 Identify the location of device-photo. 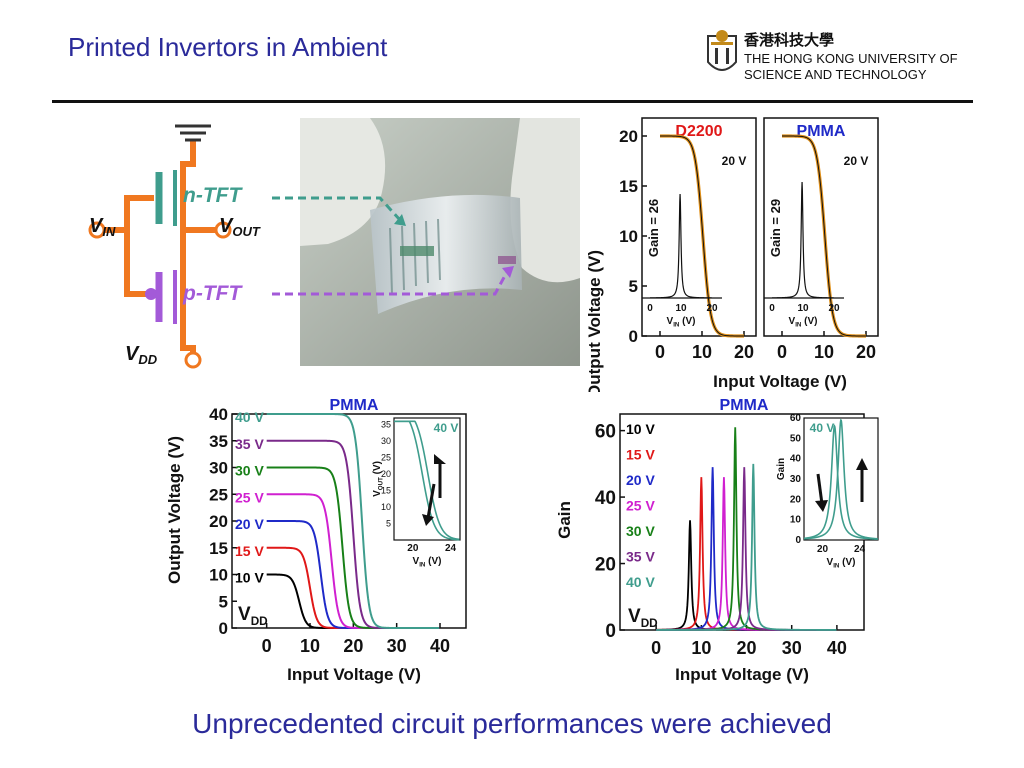
(440, 242).